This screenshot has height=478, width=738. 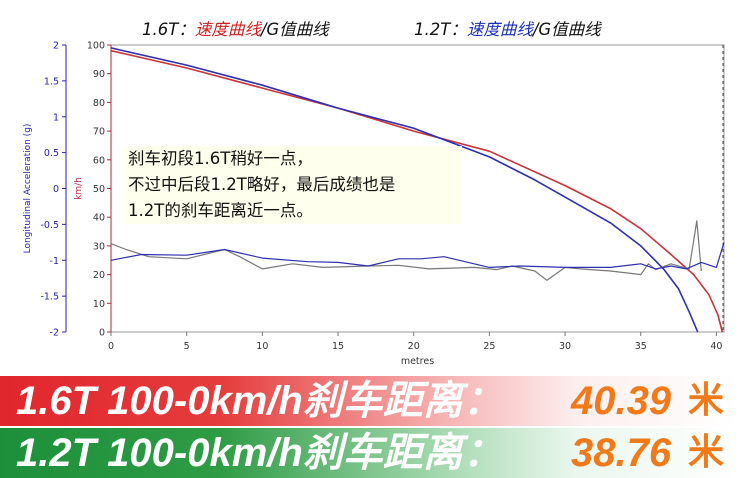 What do you see at coordinates (56, 117) in the screenshot?
I see `g-tick-label: 1` at bounding box center [56, 117].